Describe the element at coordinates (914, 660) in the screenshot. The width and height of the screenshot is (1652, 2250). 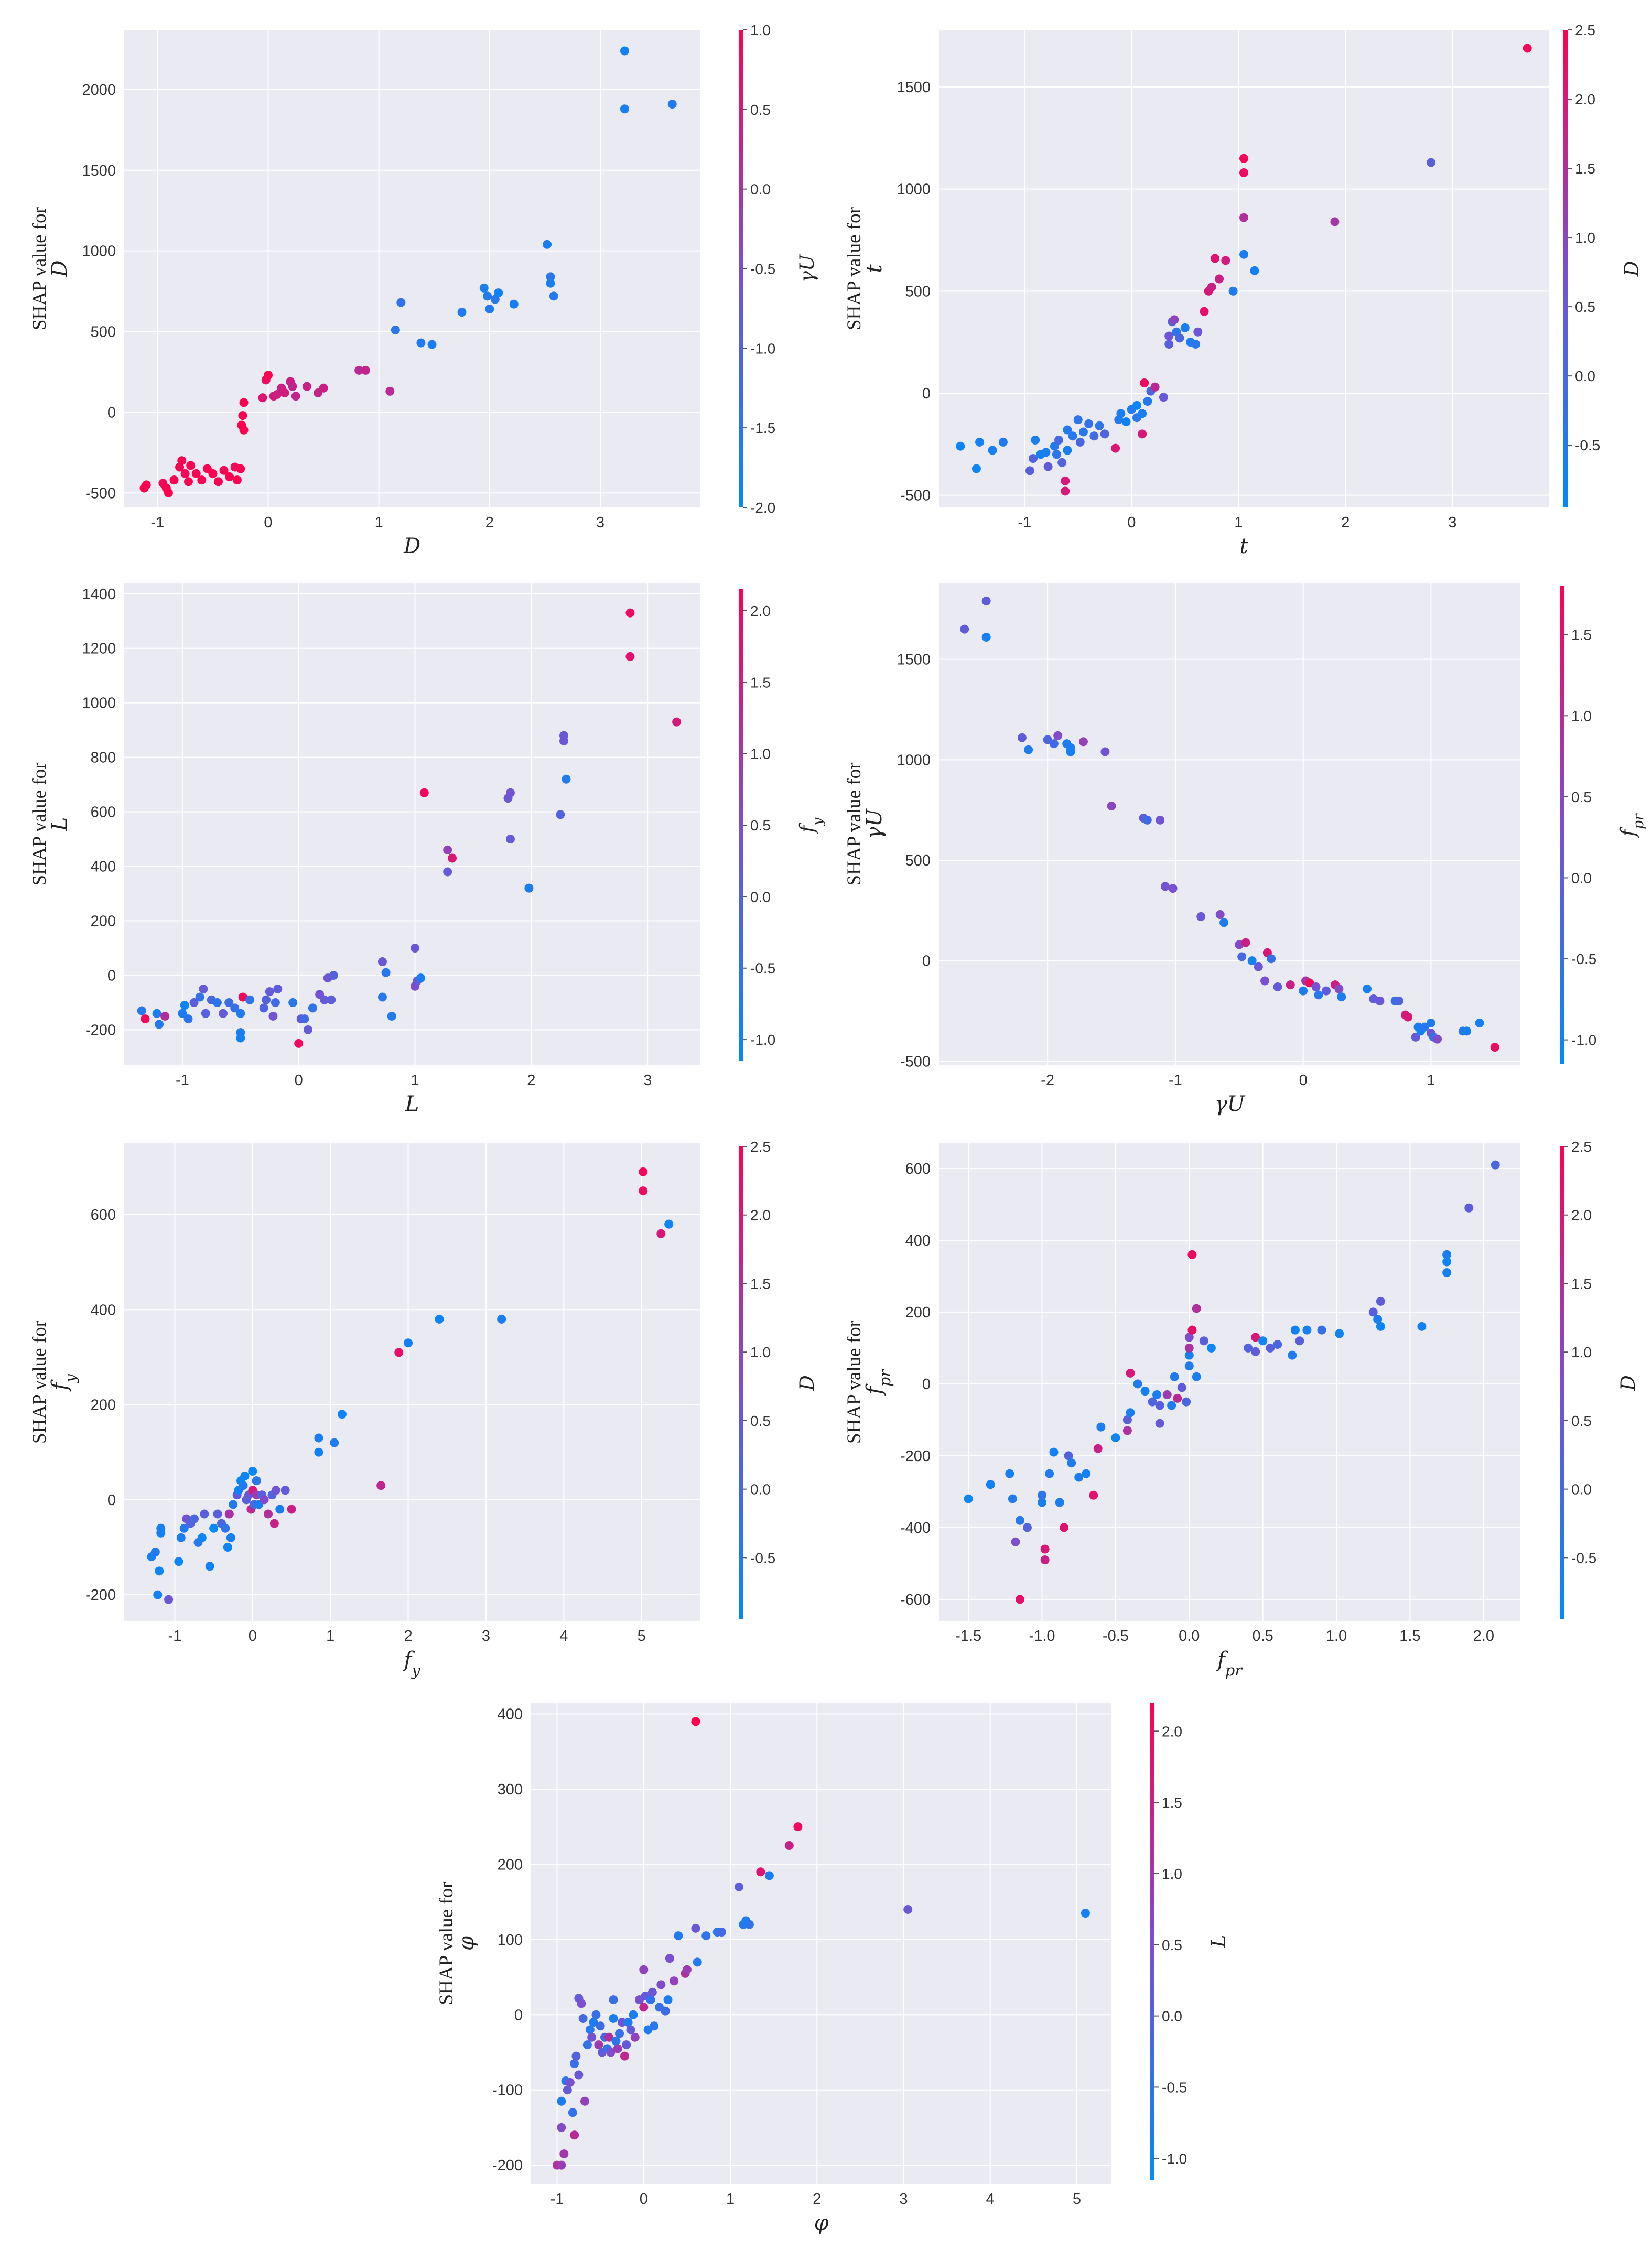
I see `y-tick-label: 1500` at that location.